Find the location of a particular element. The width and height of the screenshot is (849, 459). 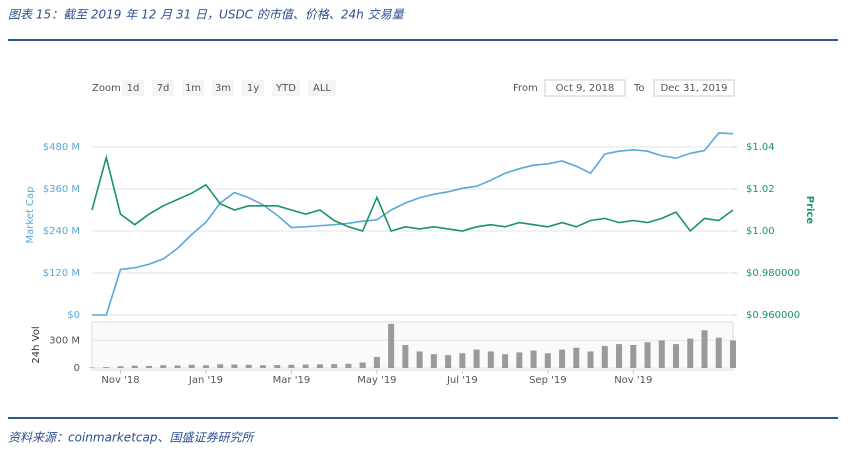

zoom-button-label: 1m is located at coordinates (193, 88).